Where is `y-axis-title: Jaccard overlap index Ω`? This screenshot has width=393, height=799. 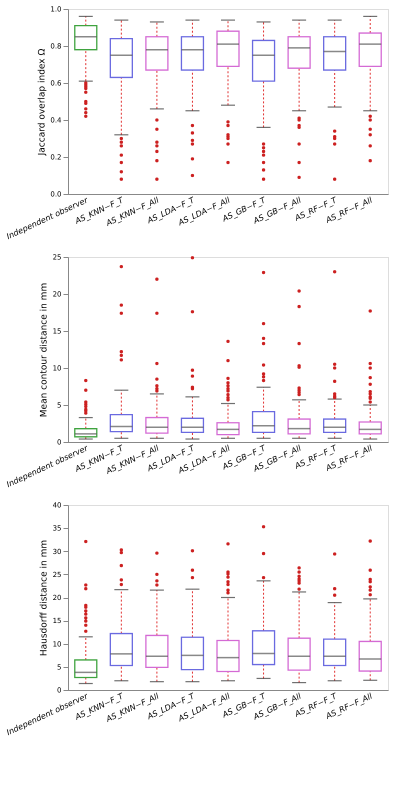
y-axis-title: Jaccard overlap index Ω is located at coordinates (42, 102).